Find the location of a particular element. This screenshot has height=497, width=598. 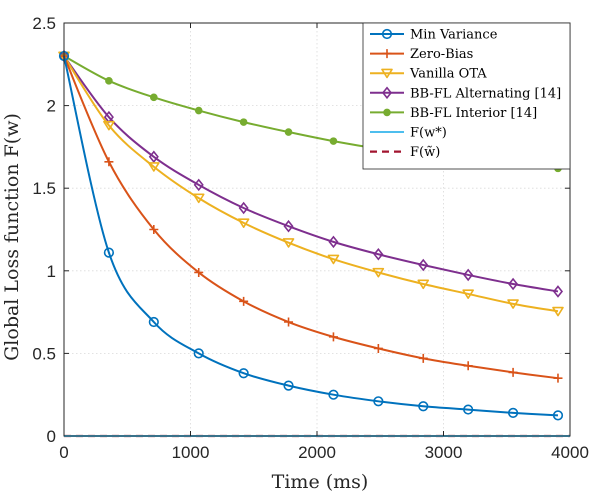

legend-entry-bb-fl-interior-14: BB-FL Interior [14] is located at coordinates (453, 113).